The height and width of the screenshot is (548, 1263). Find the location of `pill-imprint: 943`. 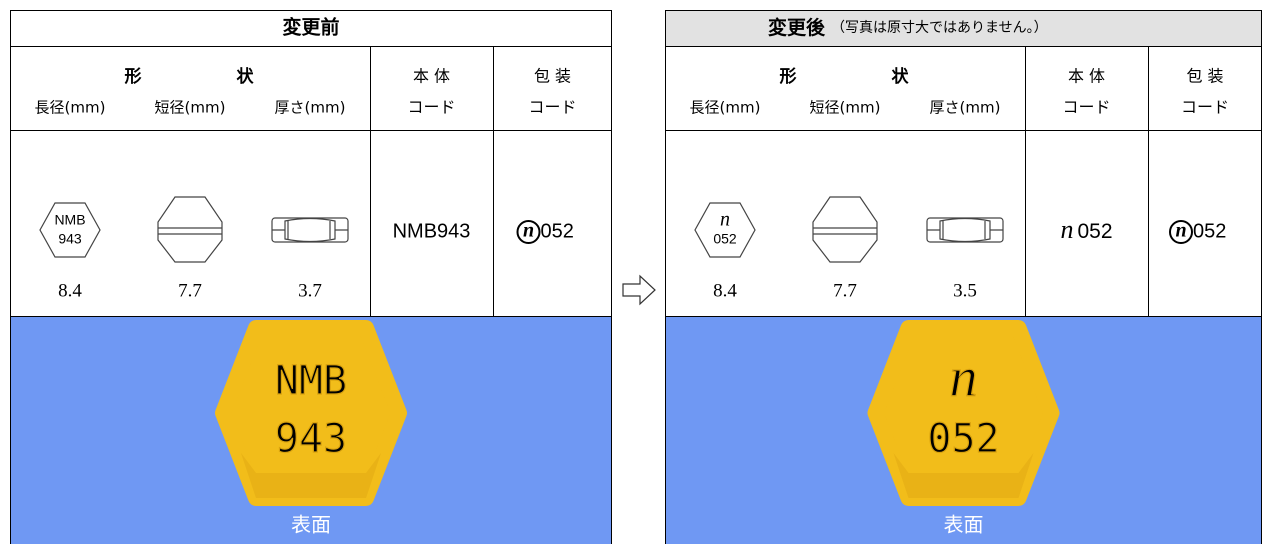

pill-imprint: 943 is located at coordinates (311, 439).